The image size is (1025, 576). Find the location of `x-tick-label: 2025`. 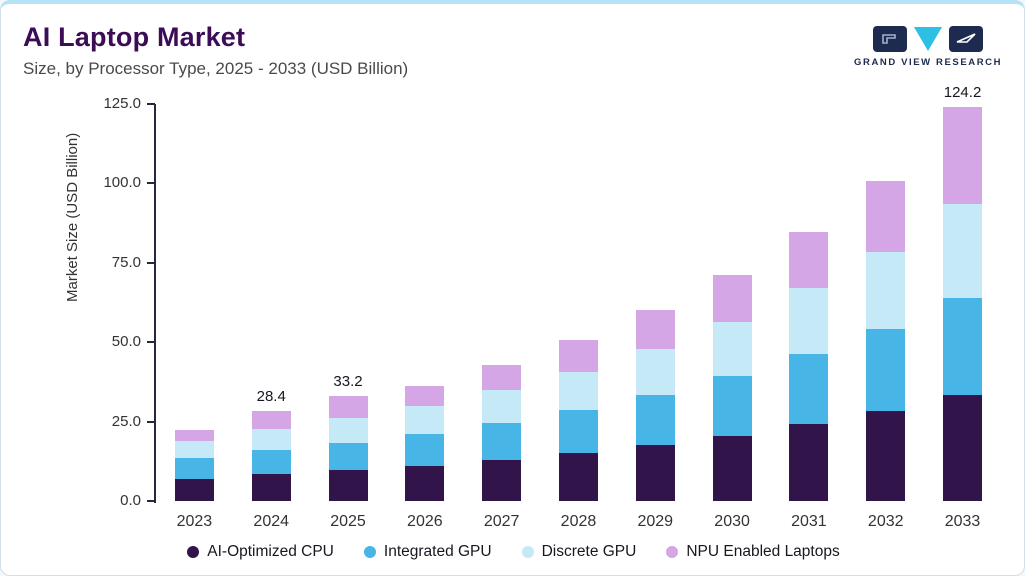

x-tick-label: 2025 is located at coordinates (348, 521).